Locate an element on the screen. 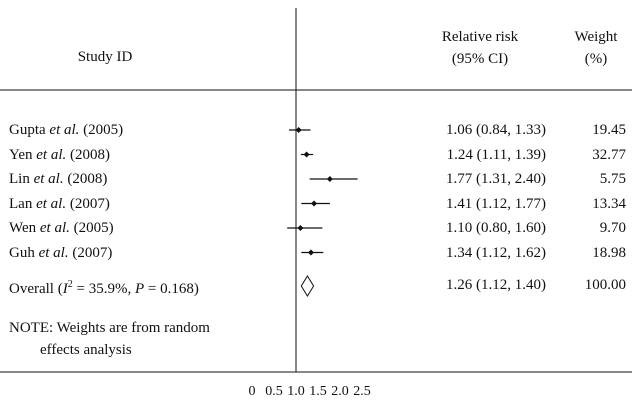 This screenshot has height=404, width=632. ci-text-lin: 1.77 (1.31, 2.40) is located at coordinates (496, 179).